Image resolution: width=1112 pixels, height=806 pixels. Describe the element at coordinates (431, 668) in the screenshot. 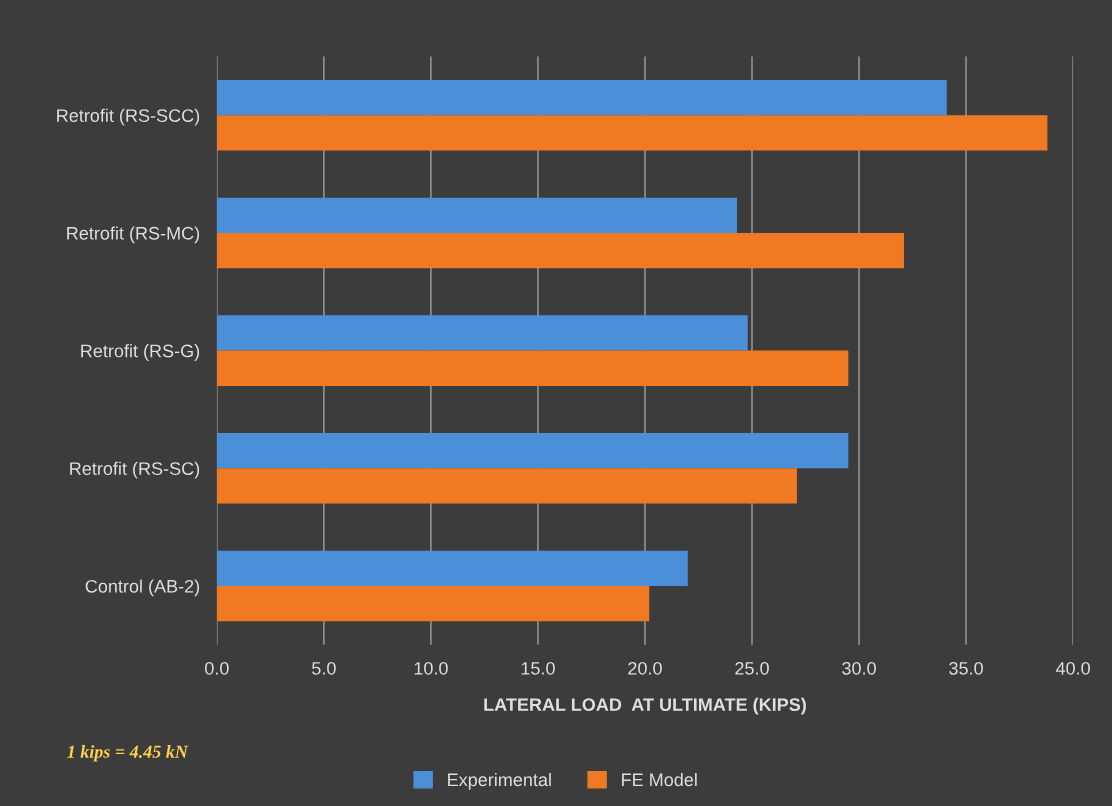

I see `x-tick-label: 10.0` at that location.